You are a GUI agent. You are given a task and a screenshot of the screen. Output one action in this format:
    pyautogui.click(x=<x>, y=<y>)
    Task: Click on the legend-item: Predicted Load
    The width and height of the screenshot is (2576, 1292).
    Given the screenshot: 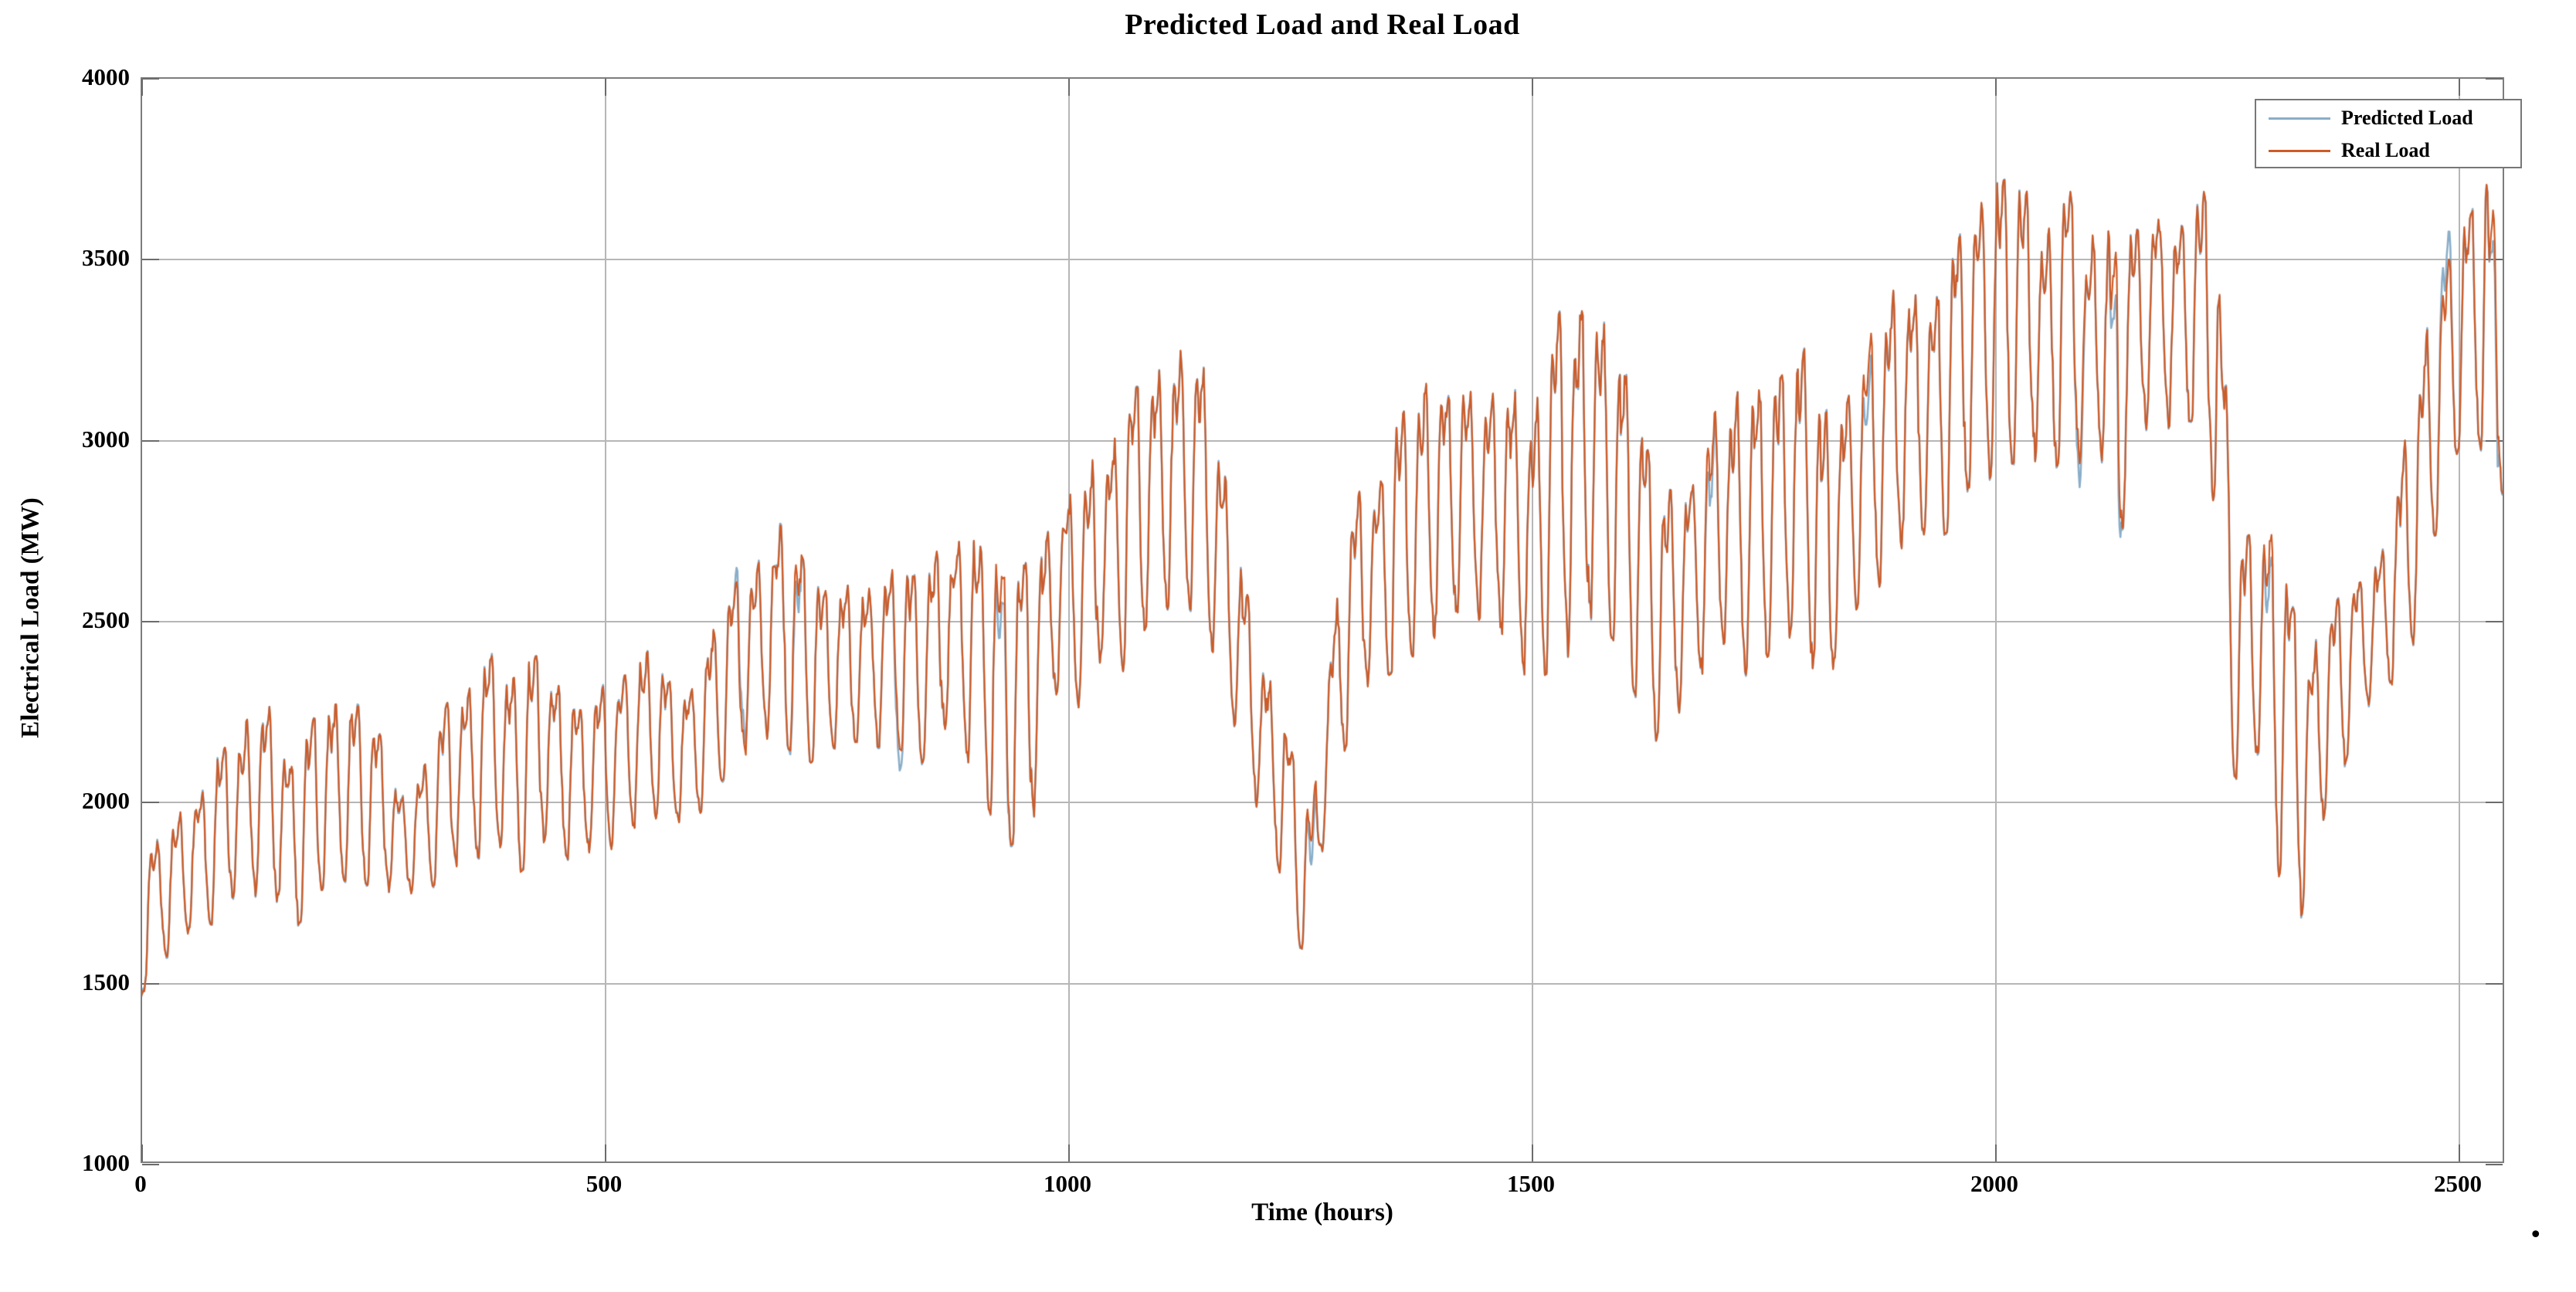 What is the action you would take?
    pyautogui.click(x=2388, y=118)
    